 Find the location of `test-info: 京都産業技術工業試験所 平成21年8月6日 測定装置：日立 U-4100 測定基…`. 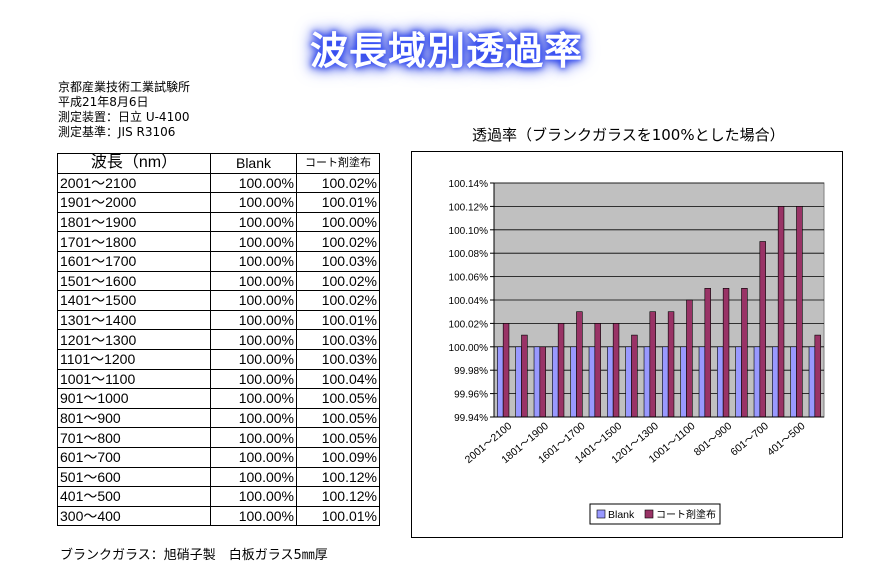

test-info: 京都産業技術工業試験所 平成21年8月6日 測定装置：日立 U-4100 測定基… is located at coordinates (124, 110).